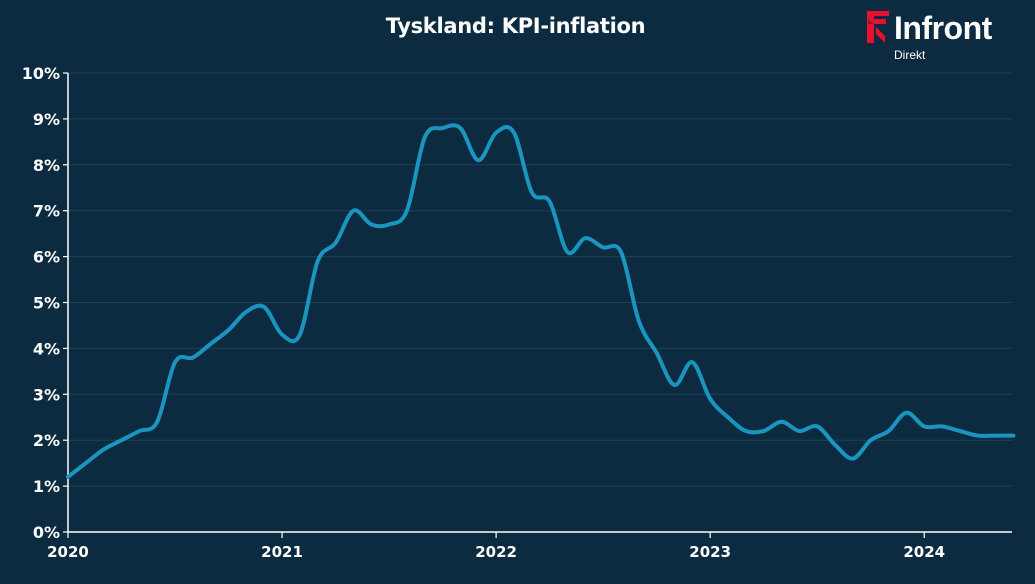  What do you see at coordinates (943, 28) in the screenshot?
I see `logo-wordmark: Infront` at bounding box center [943, 28].